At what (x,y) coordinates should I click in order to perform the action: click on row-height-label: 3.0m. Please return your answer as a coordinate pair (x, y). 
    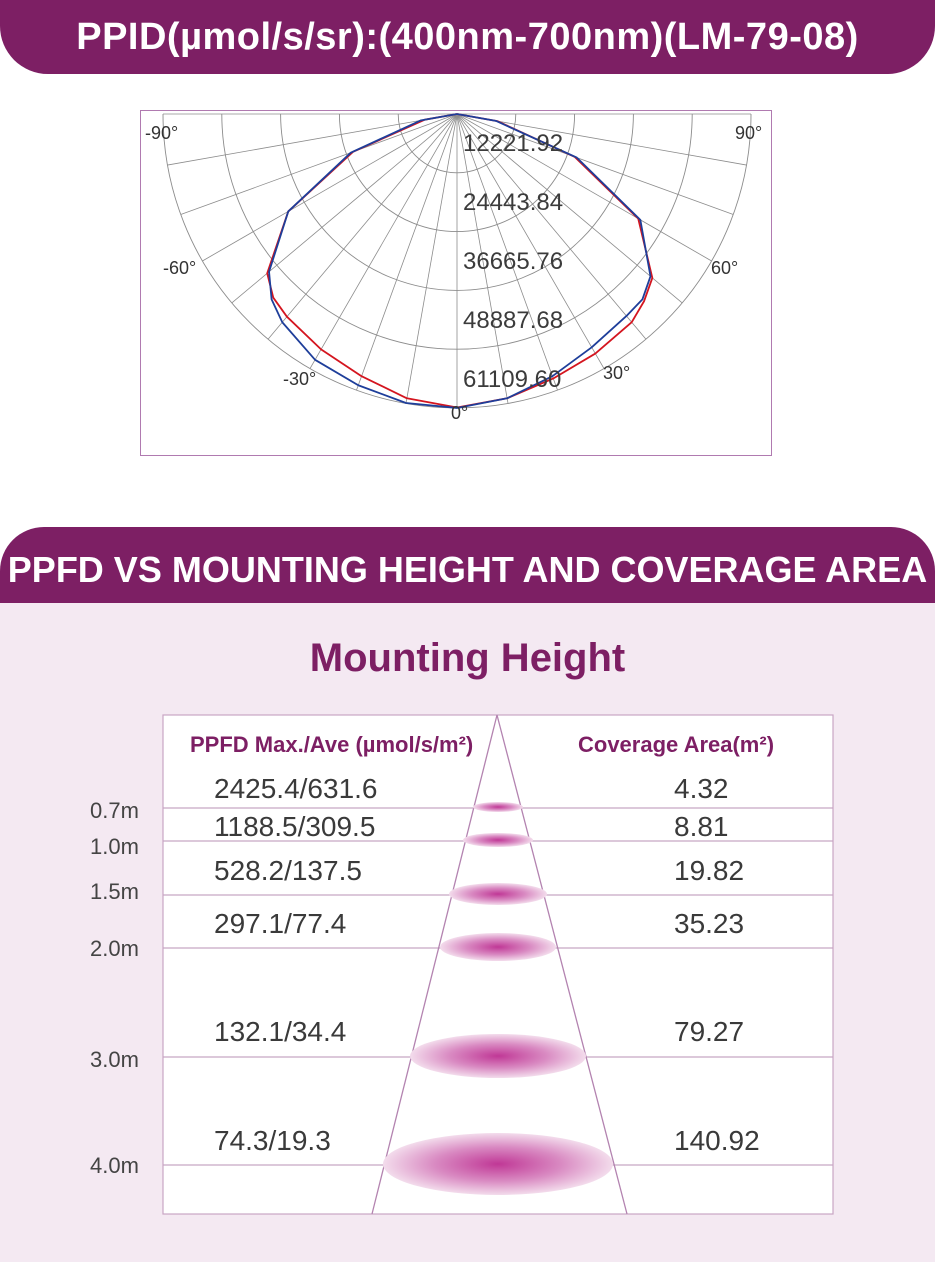
    Looking at the image, I should click on (114, 1059).